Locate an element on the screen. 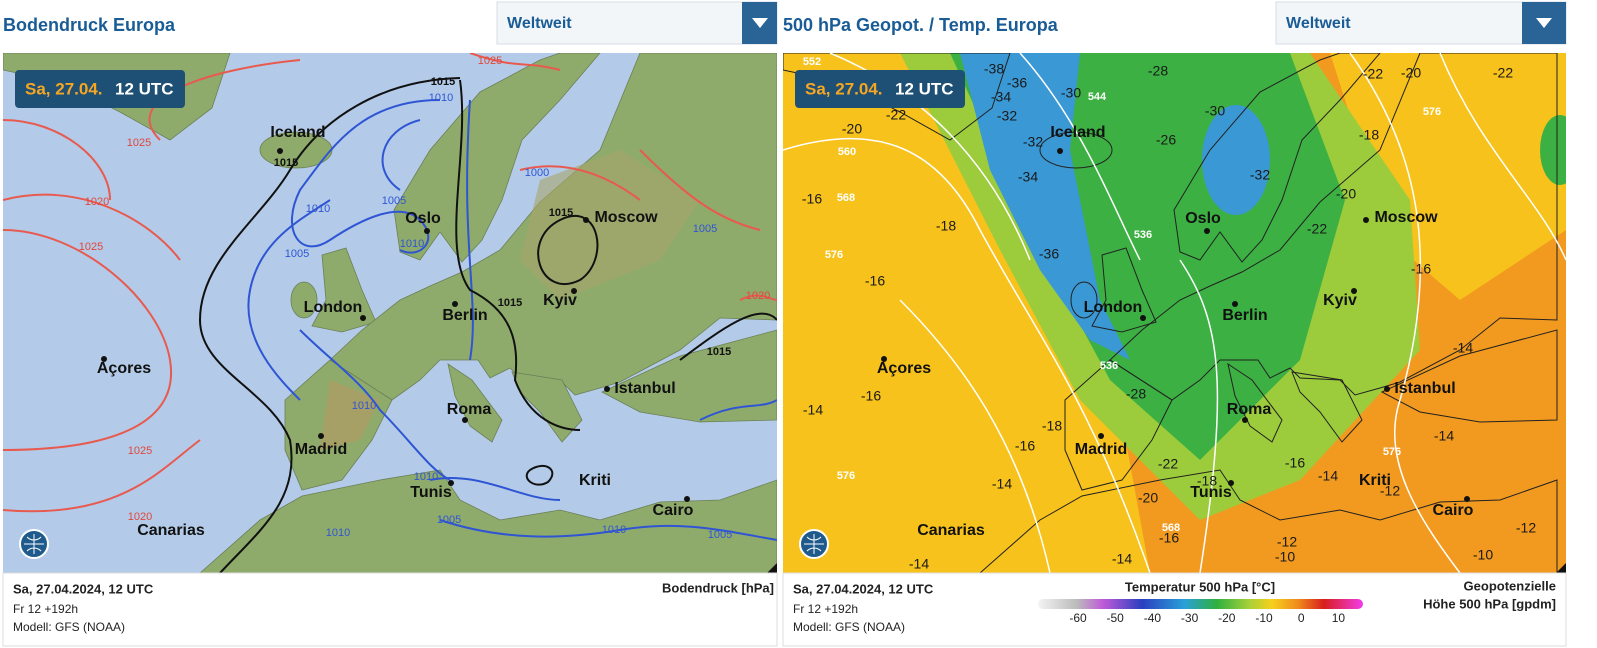 The image size is (1597, 648). temperature-label: -38 is located at coordinates (994, 69).